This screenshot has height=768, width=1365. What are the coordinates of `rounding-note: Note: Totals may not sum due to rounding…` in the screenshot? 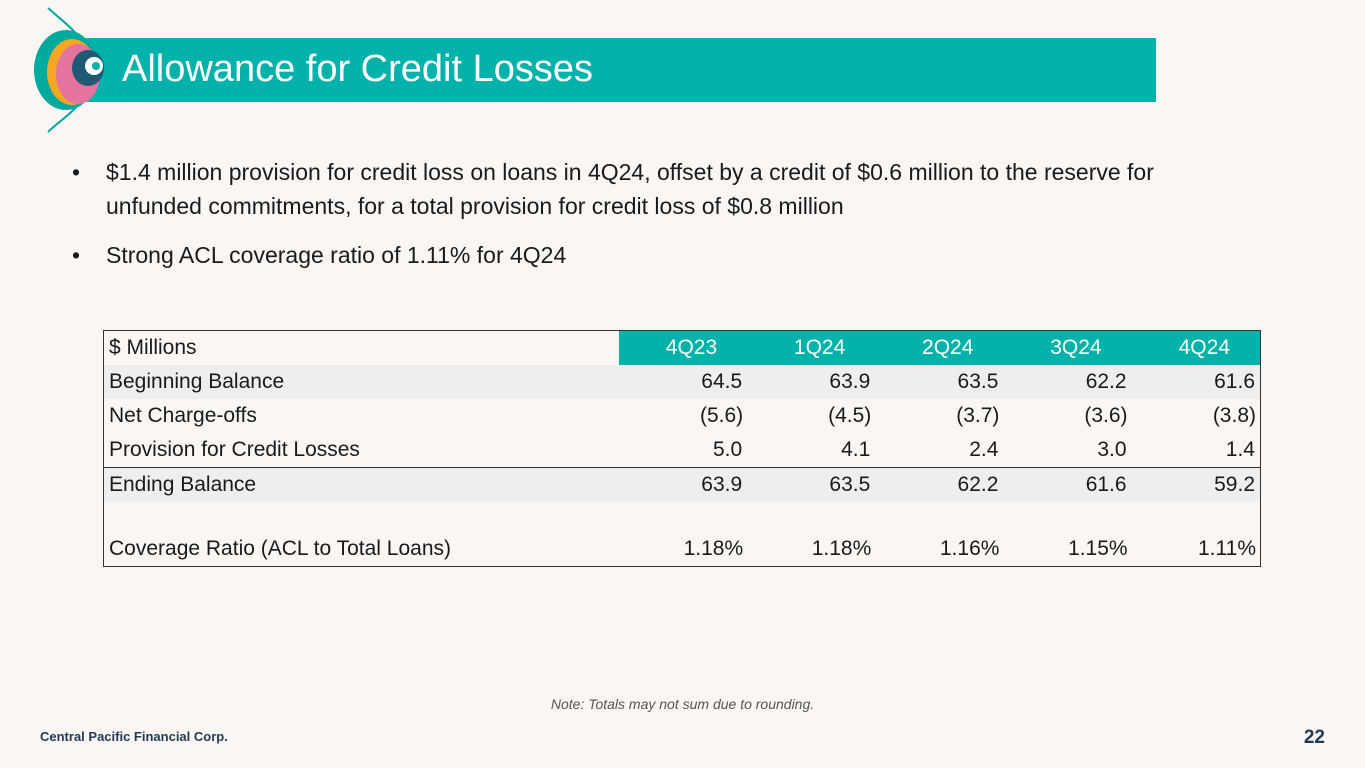 It's located at (682, 704).